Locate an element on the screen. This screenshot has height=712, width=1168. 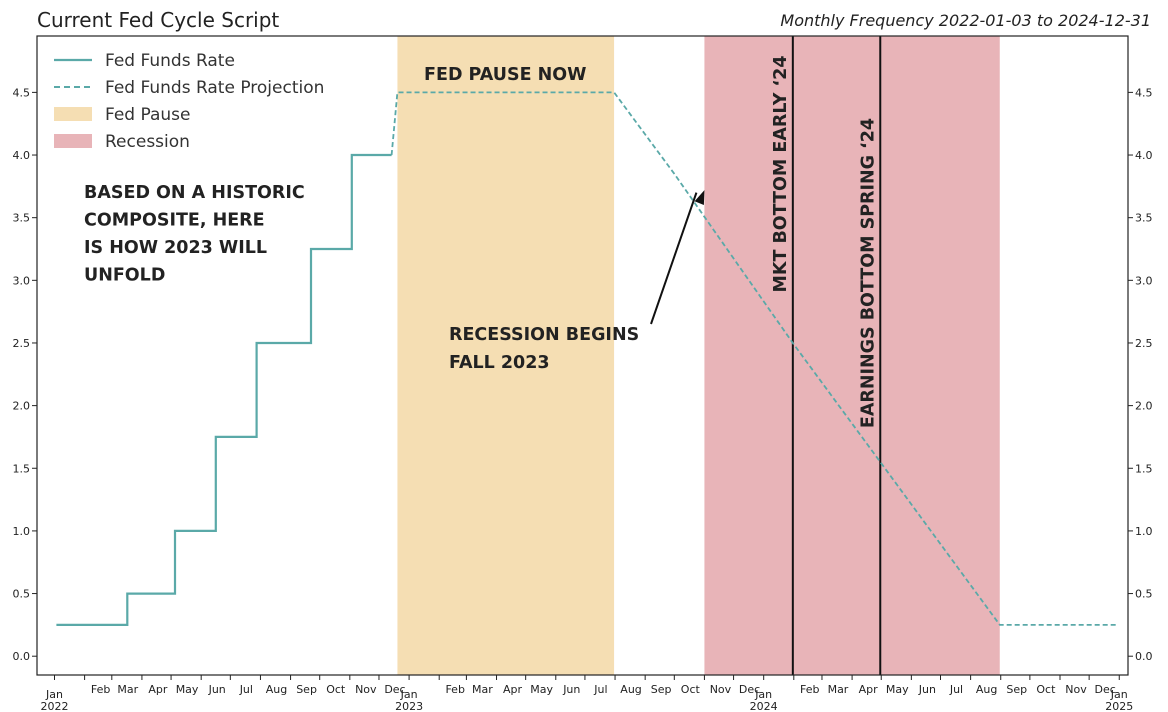
y-tick-label-right: 0.5 is located at coordinates (1144, 594).